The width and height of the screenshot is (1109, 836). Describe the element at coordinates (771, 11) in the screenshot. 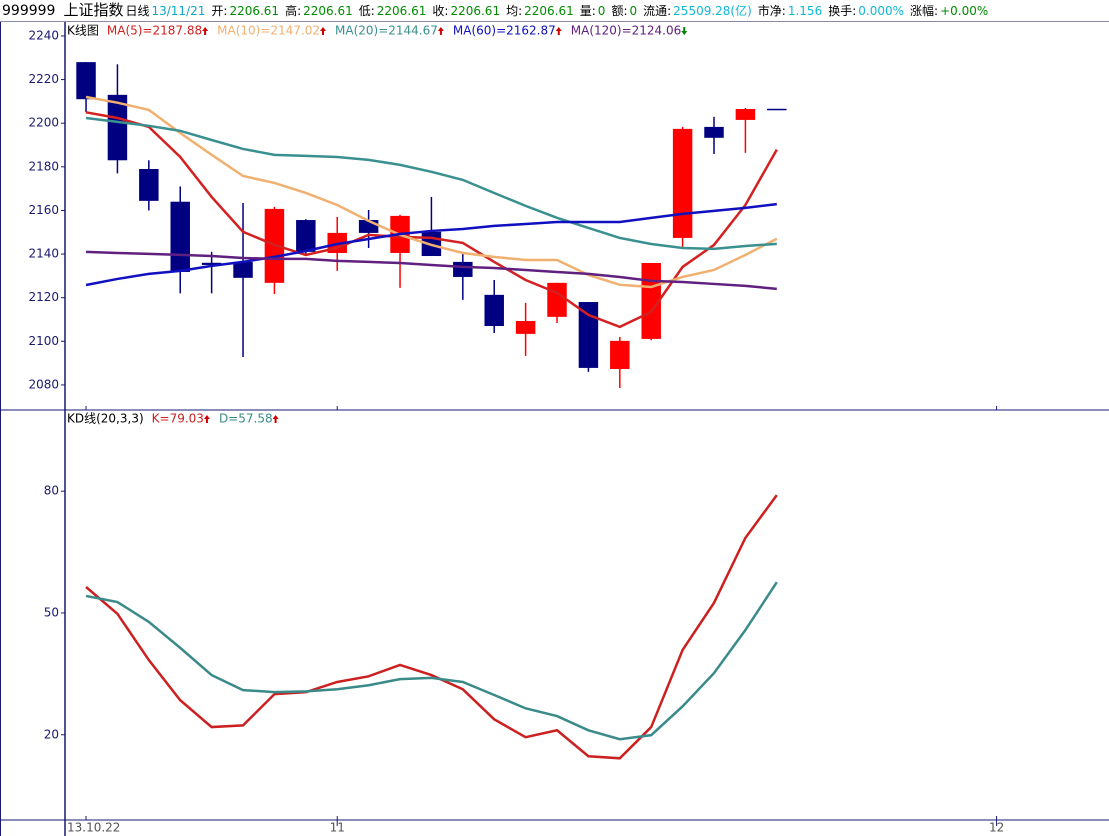

I see `item-label: 市净:` at that location.